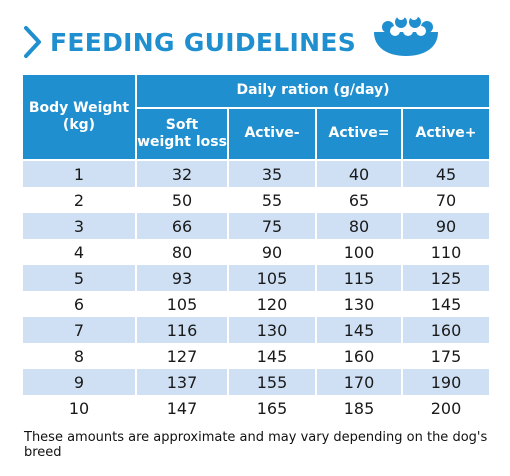 This screenshot has width=510, height=476. I want to click on ration-cell: 127, so click(182, 356).